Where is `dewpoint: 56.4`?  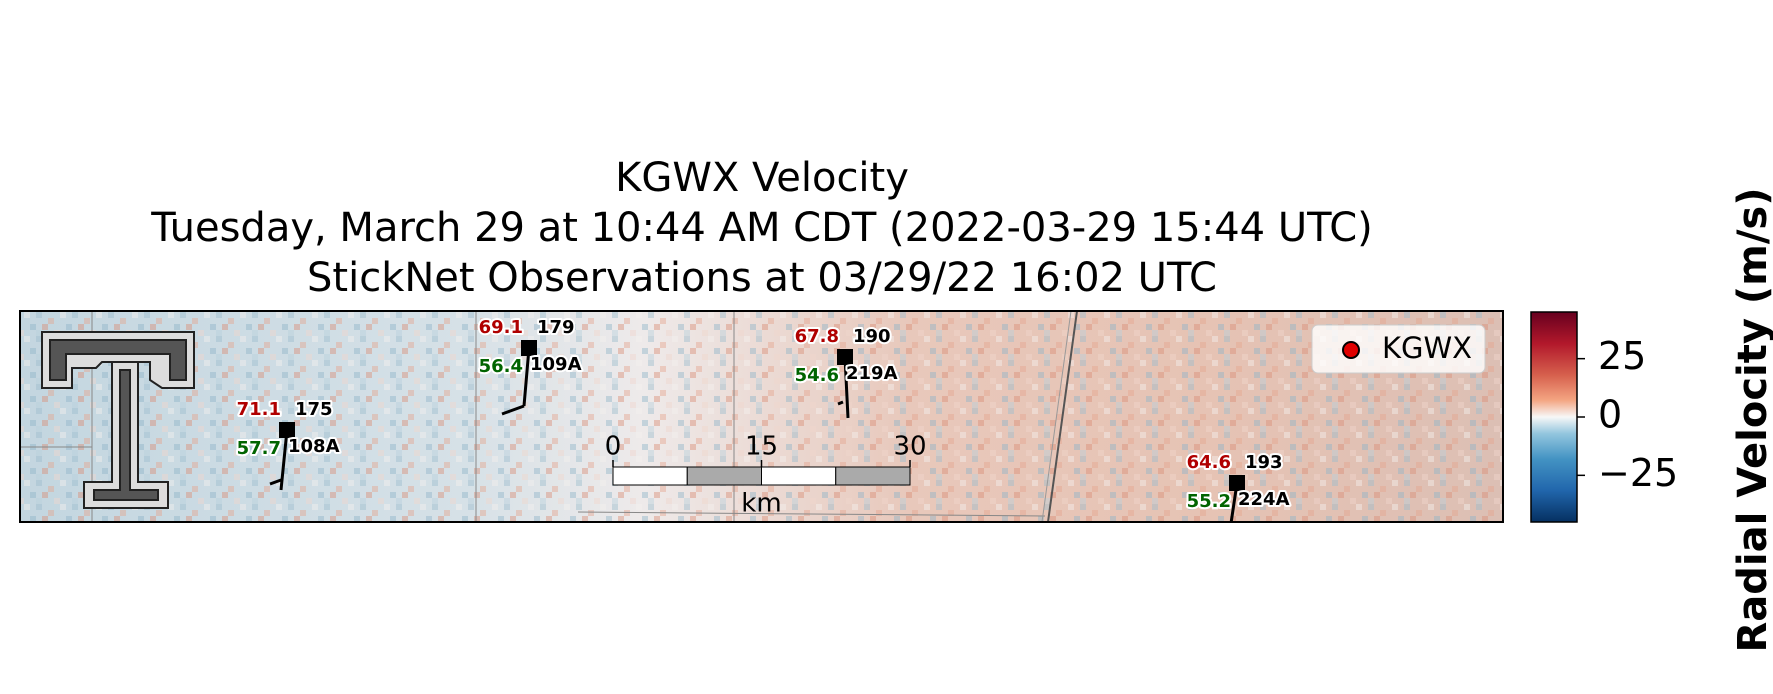
dewpoint: 56.4 is located at coordinates (501, 366).